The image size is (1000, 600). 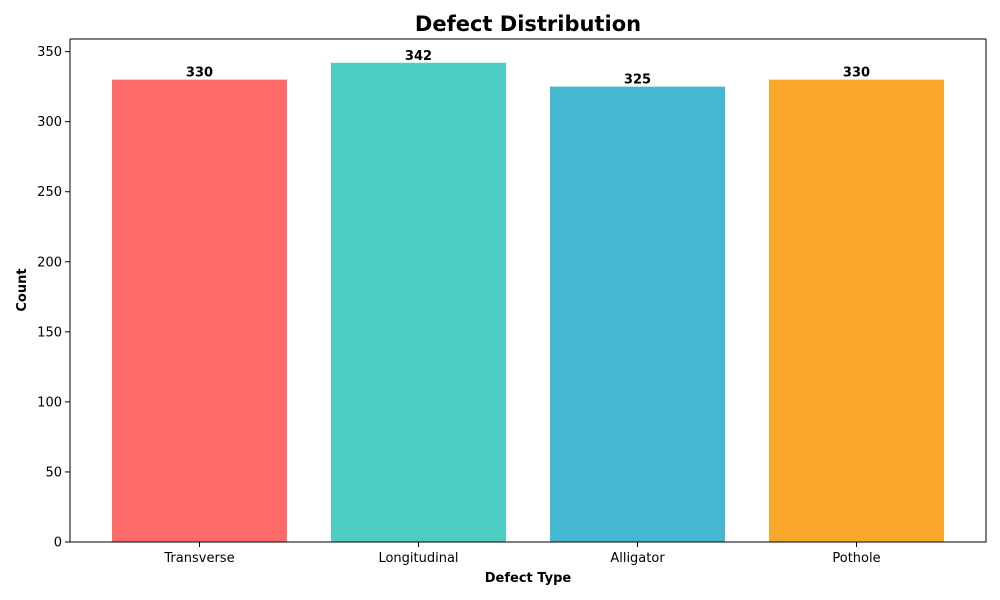 I want to click on data-label-transverse: 330, so click(x=199, y=73).